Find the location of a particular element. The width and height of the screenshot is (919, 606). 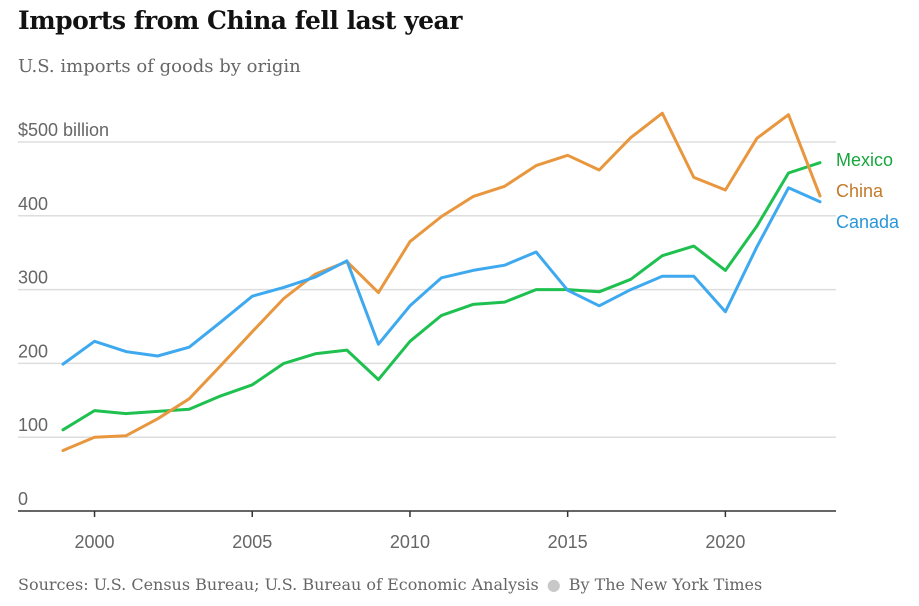

y-tick-label: 300 is located at coordinates (33, 278).